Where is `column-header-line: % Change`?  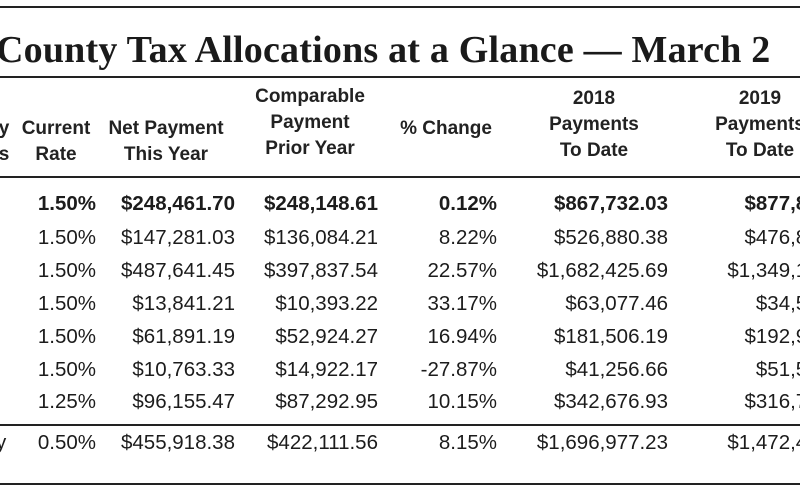
column-header-line: % Change is located at coordinates (446, 128).